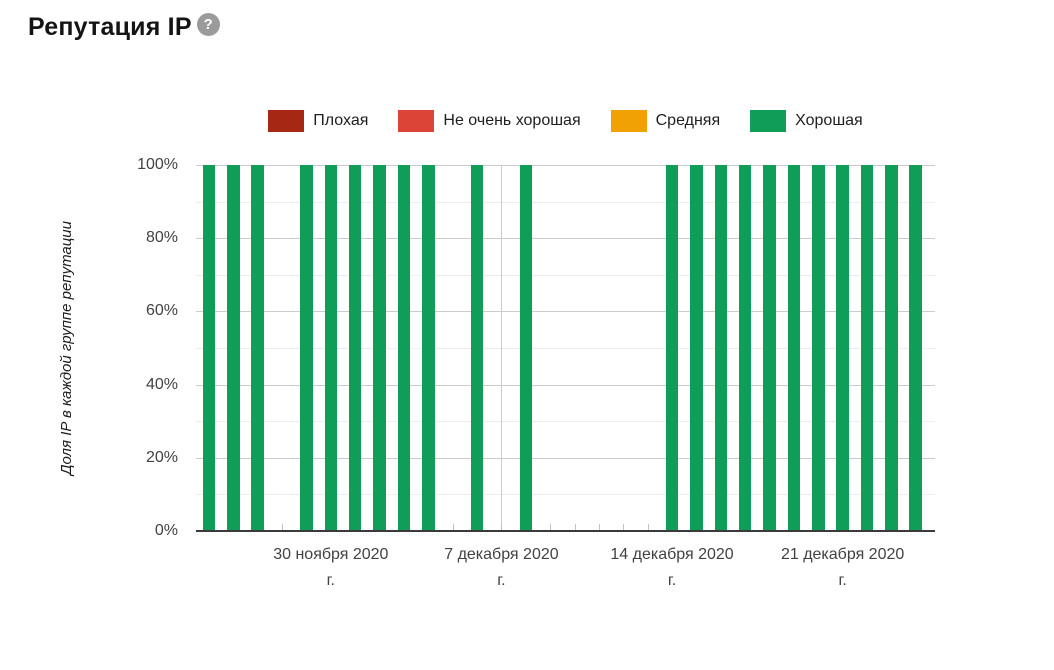  Describe the element at coordinates (842, 554) in the screenshot. I see `x-tick-date: 21 декабря 2020` at that location.